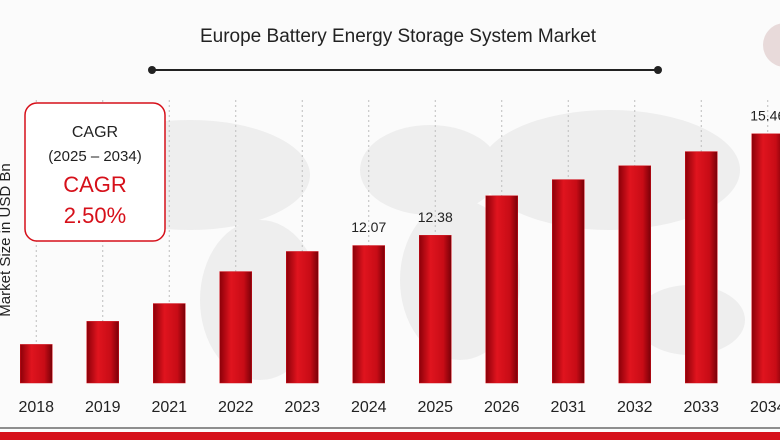 This screenshot has height=440, width=780. What do you see at coordinates (435, 407) in the screenshot?
I see `x-tick-label: 2025` at bounding box center [435, 407].